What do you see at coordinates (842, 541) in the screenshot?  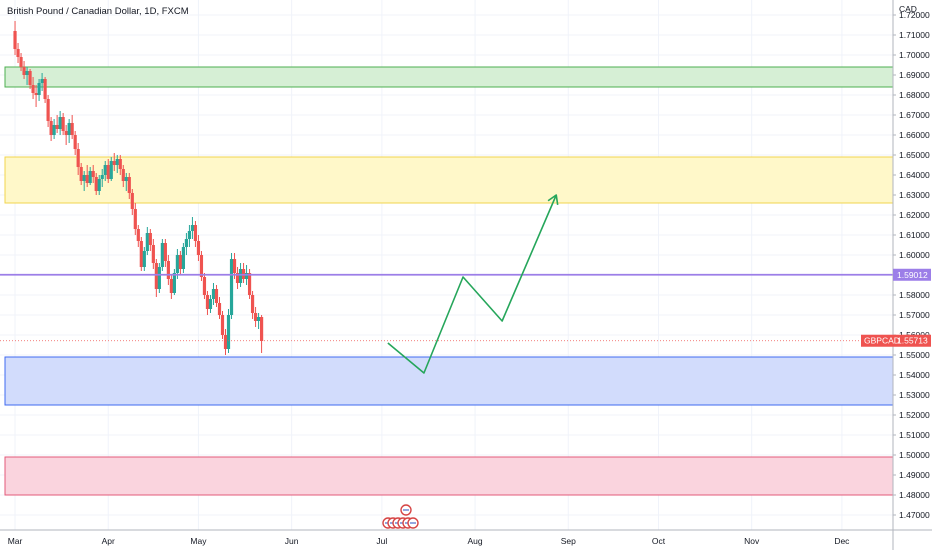 I see `x-tick-label: Dec` at bounding box center [842, 541].